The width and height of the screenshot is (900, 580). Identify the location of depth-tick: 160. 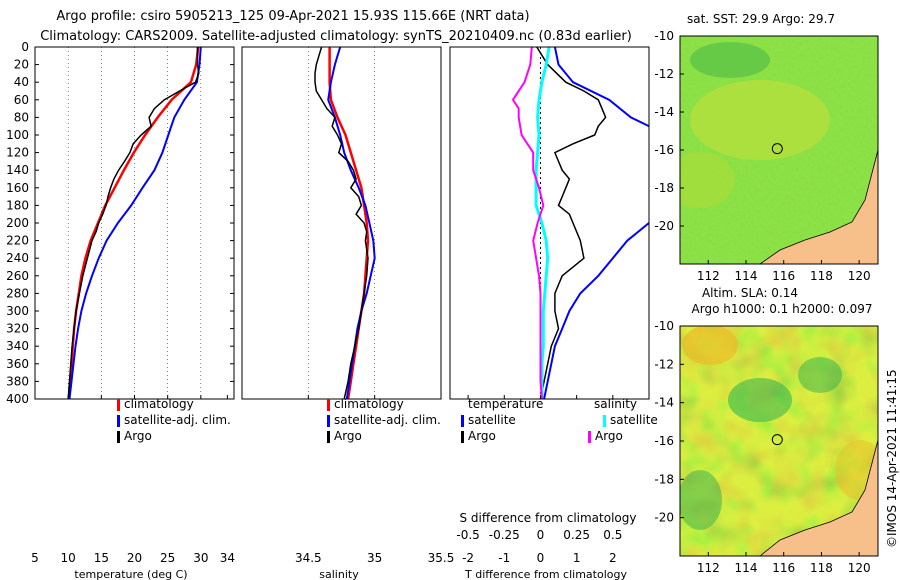
(17, 188).